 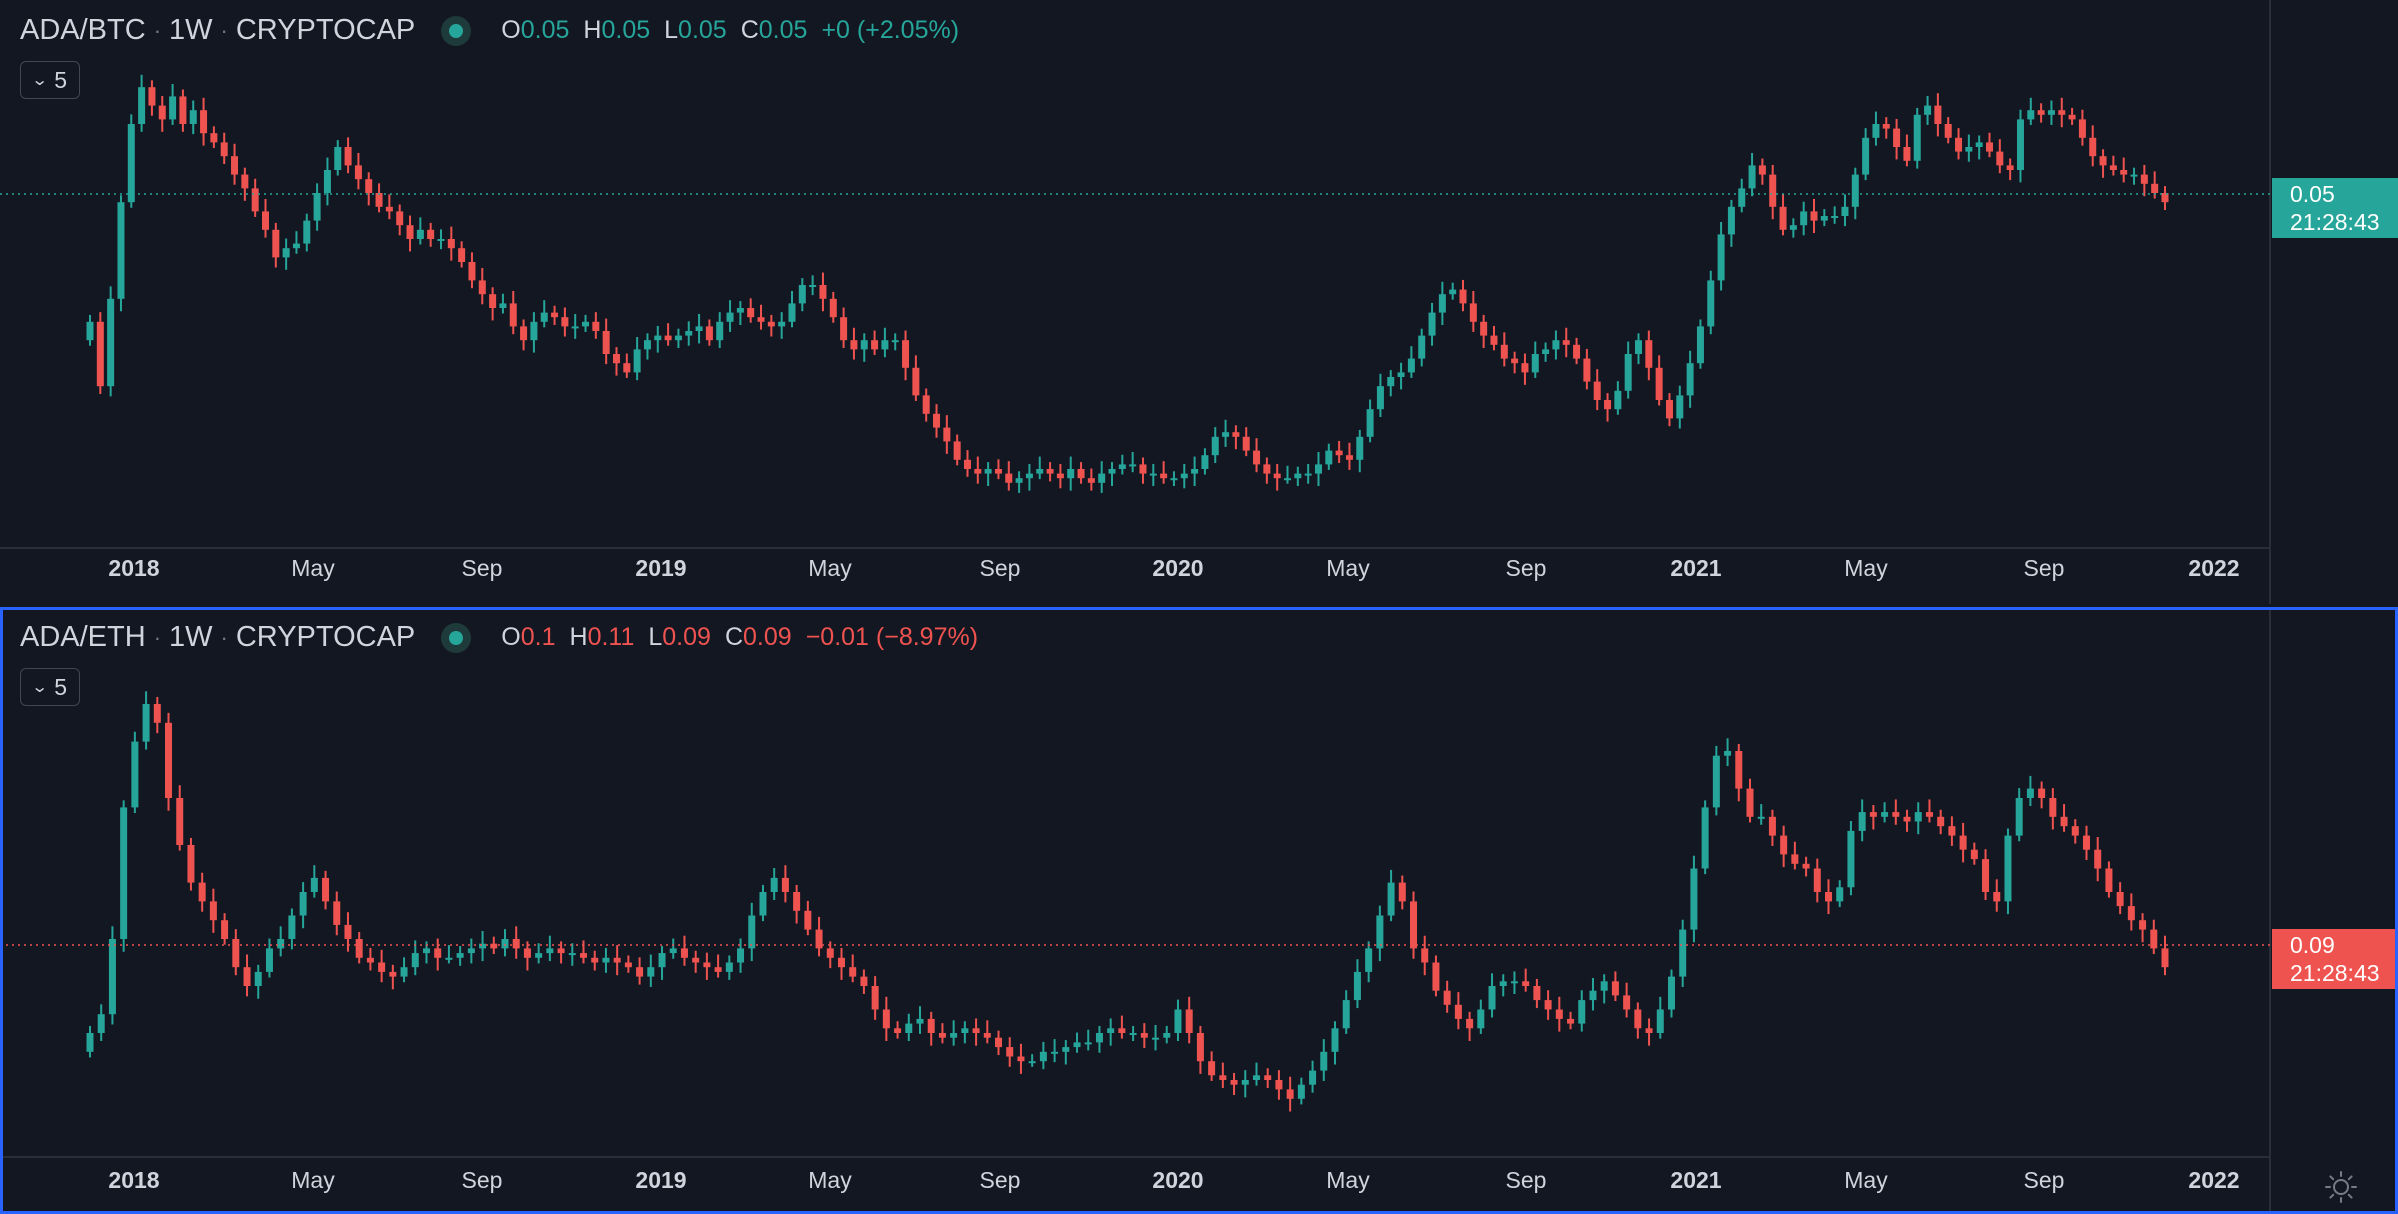 I want to click on time-axis-label: 2018, so click(x=133, y=1180).